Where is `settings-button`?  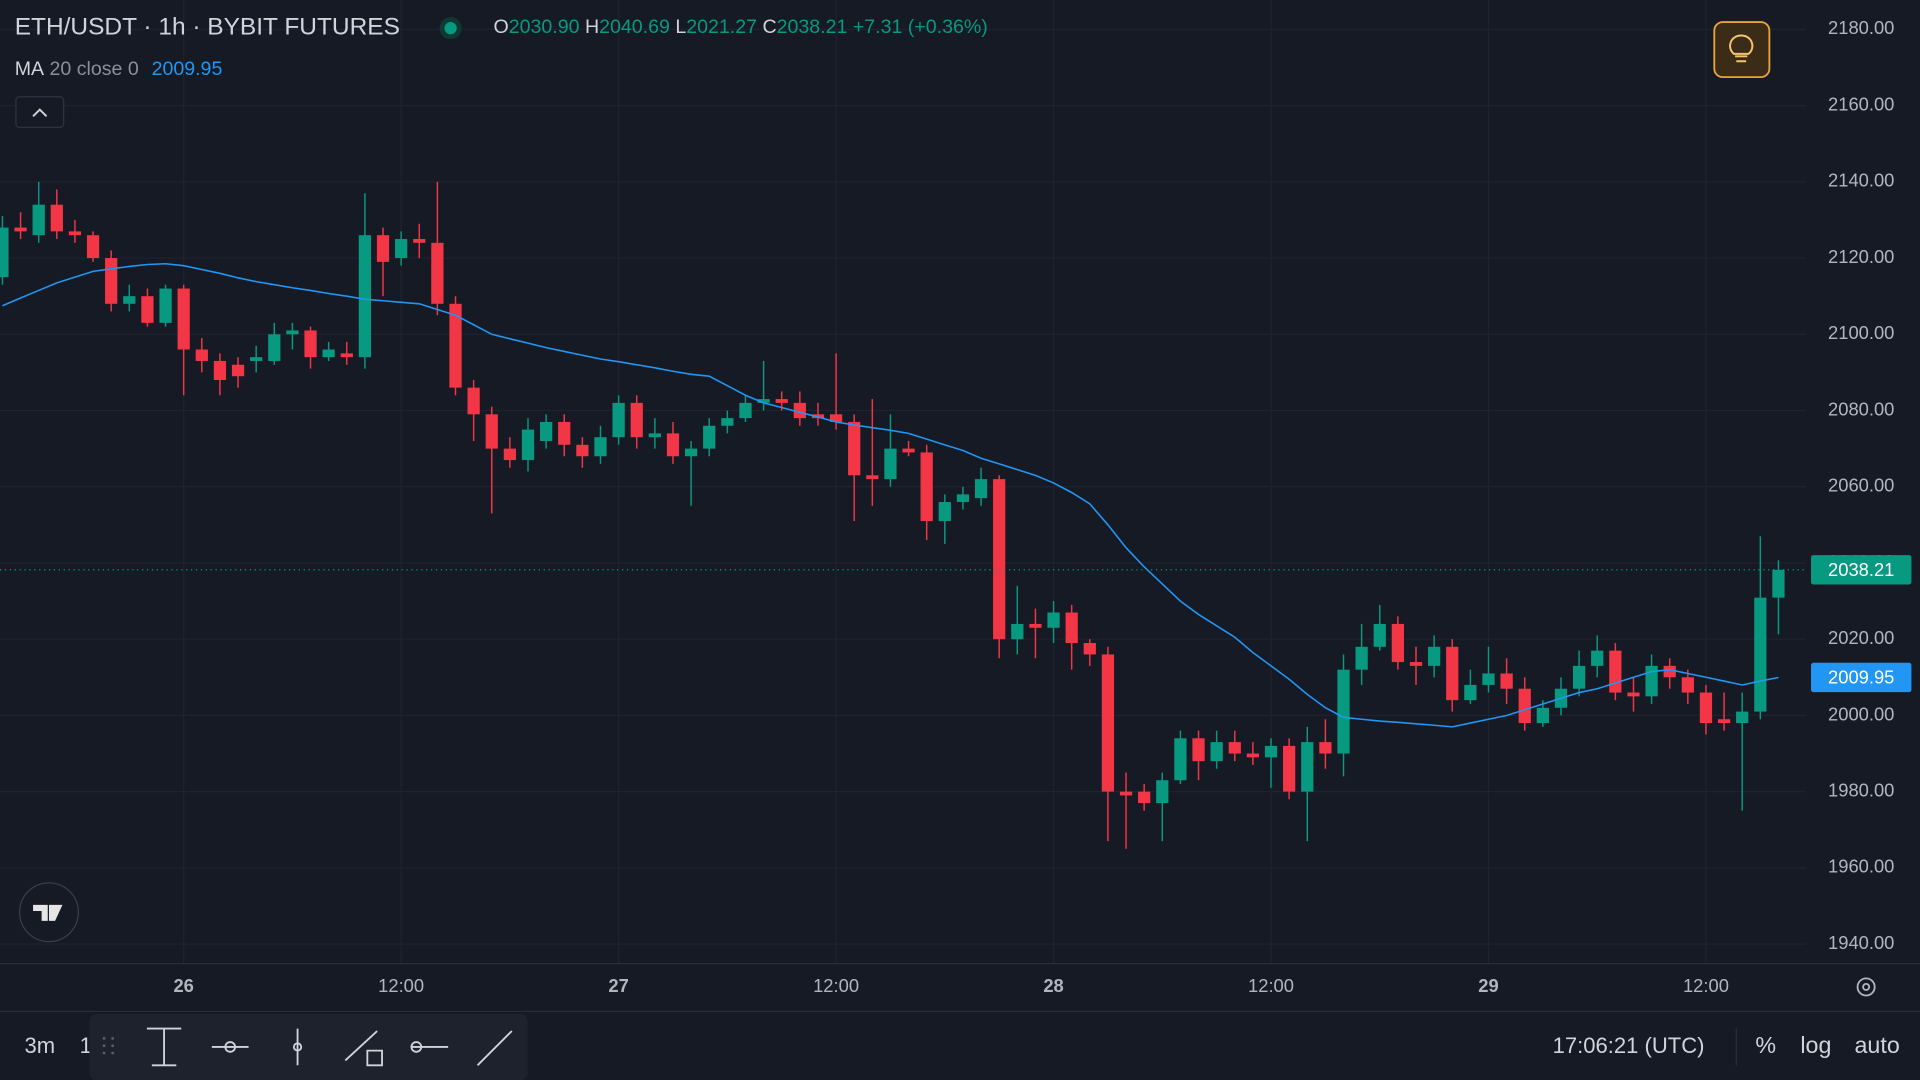 settings-button is located at coordinates (1866, 987).